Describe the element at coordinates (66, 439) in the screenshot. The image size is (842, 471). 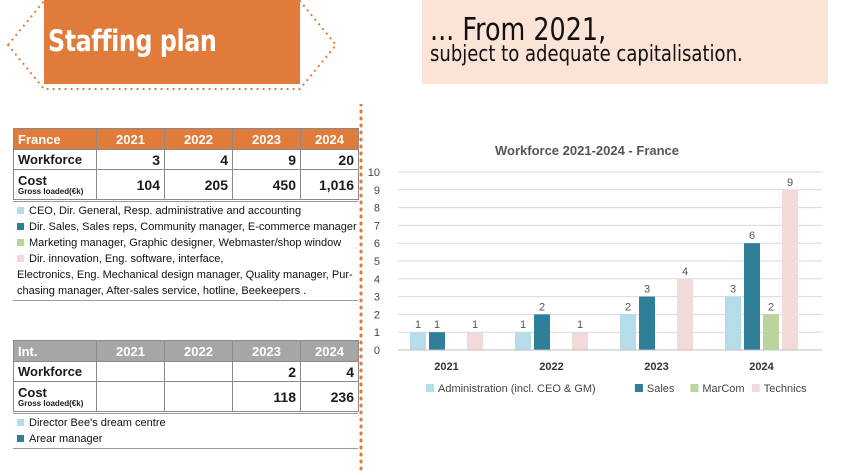
I see `role-list-text: Arear manager` at that location.